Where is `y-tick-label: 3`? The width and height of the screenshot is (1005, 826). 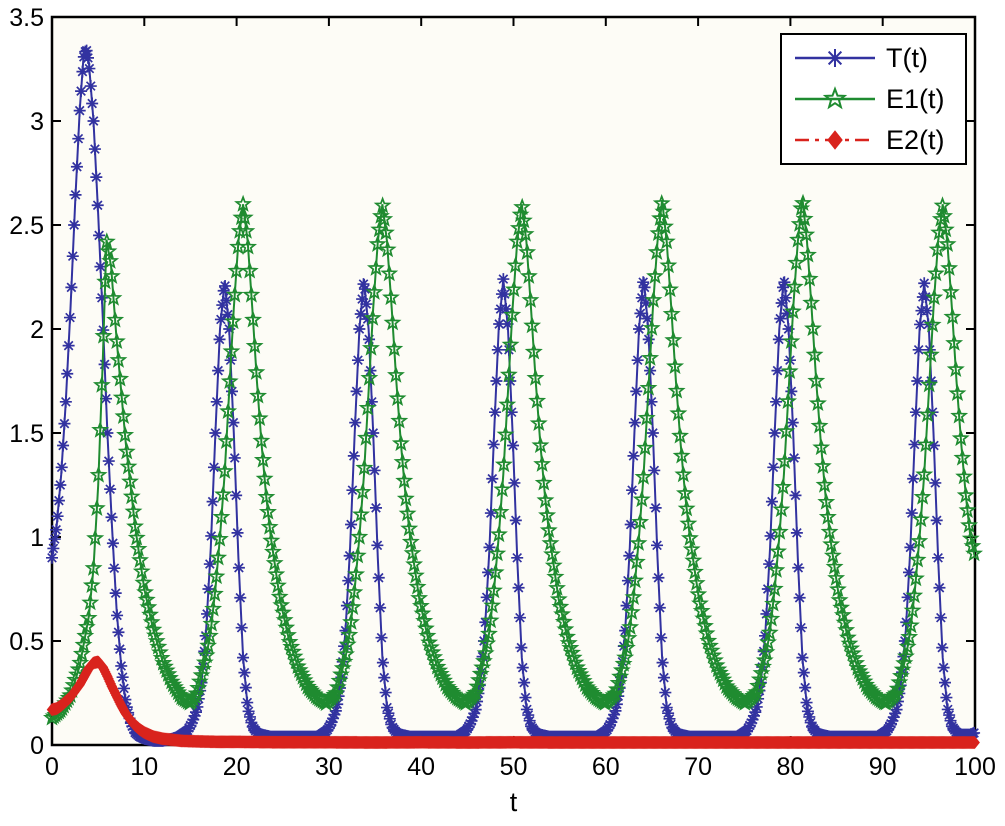
y-tick-label: 3 is located at coordinates (37, 122).